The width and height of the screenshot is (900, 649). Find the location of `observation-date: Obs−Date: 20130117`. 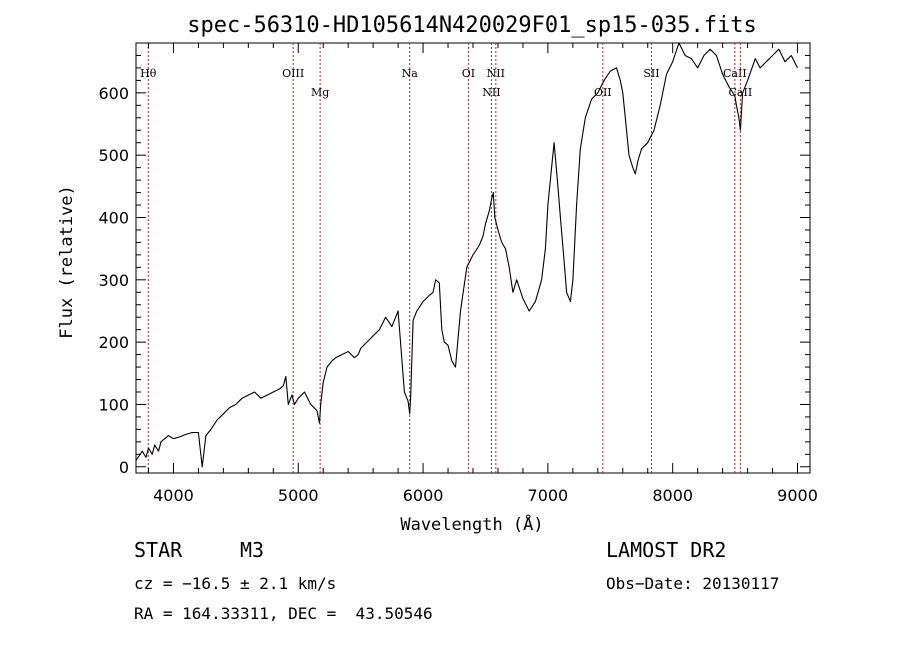

observation-date: Obs−Date: 20130117 is located at coordinates (693, 583).